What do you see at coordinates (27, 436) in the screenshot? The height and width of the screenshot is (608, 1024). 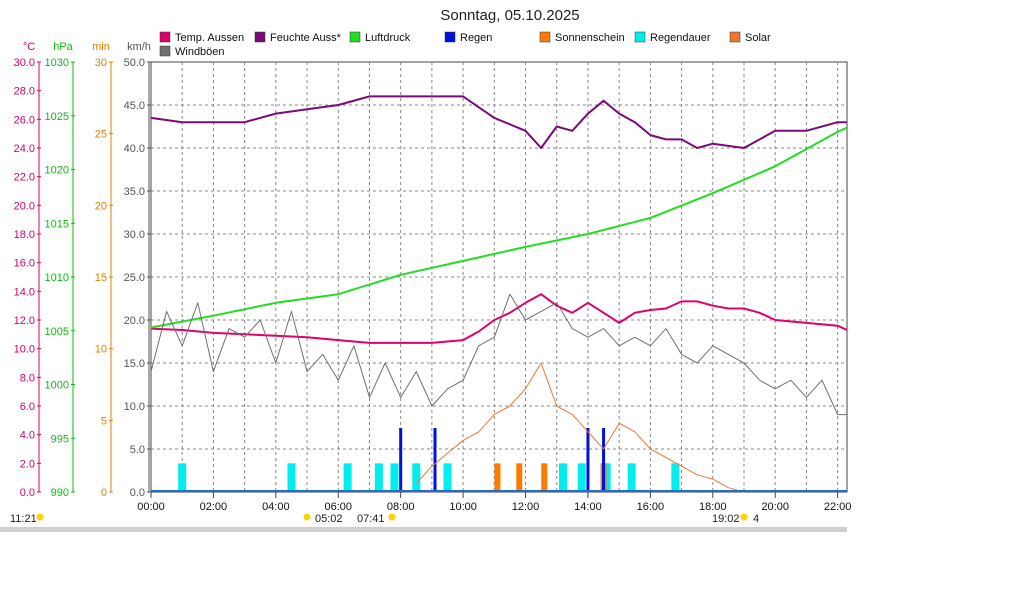 I see `y-tick-label: 4.0` at bounding box center [27, 436].